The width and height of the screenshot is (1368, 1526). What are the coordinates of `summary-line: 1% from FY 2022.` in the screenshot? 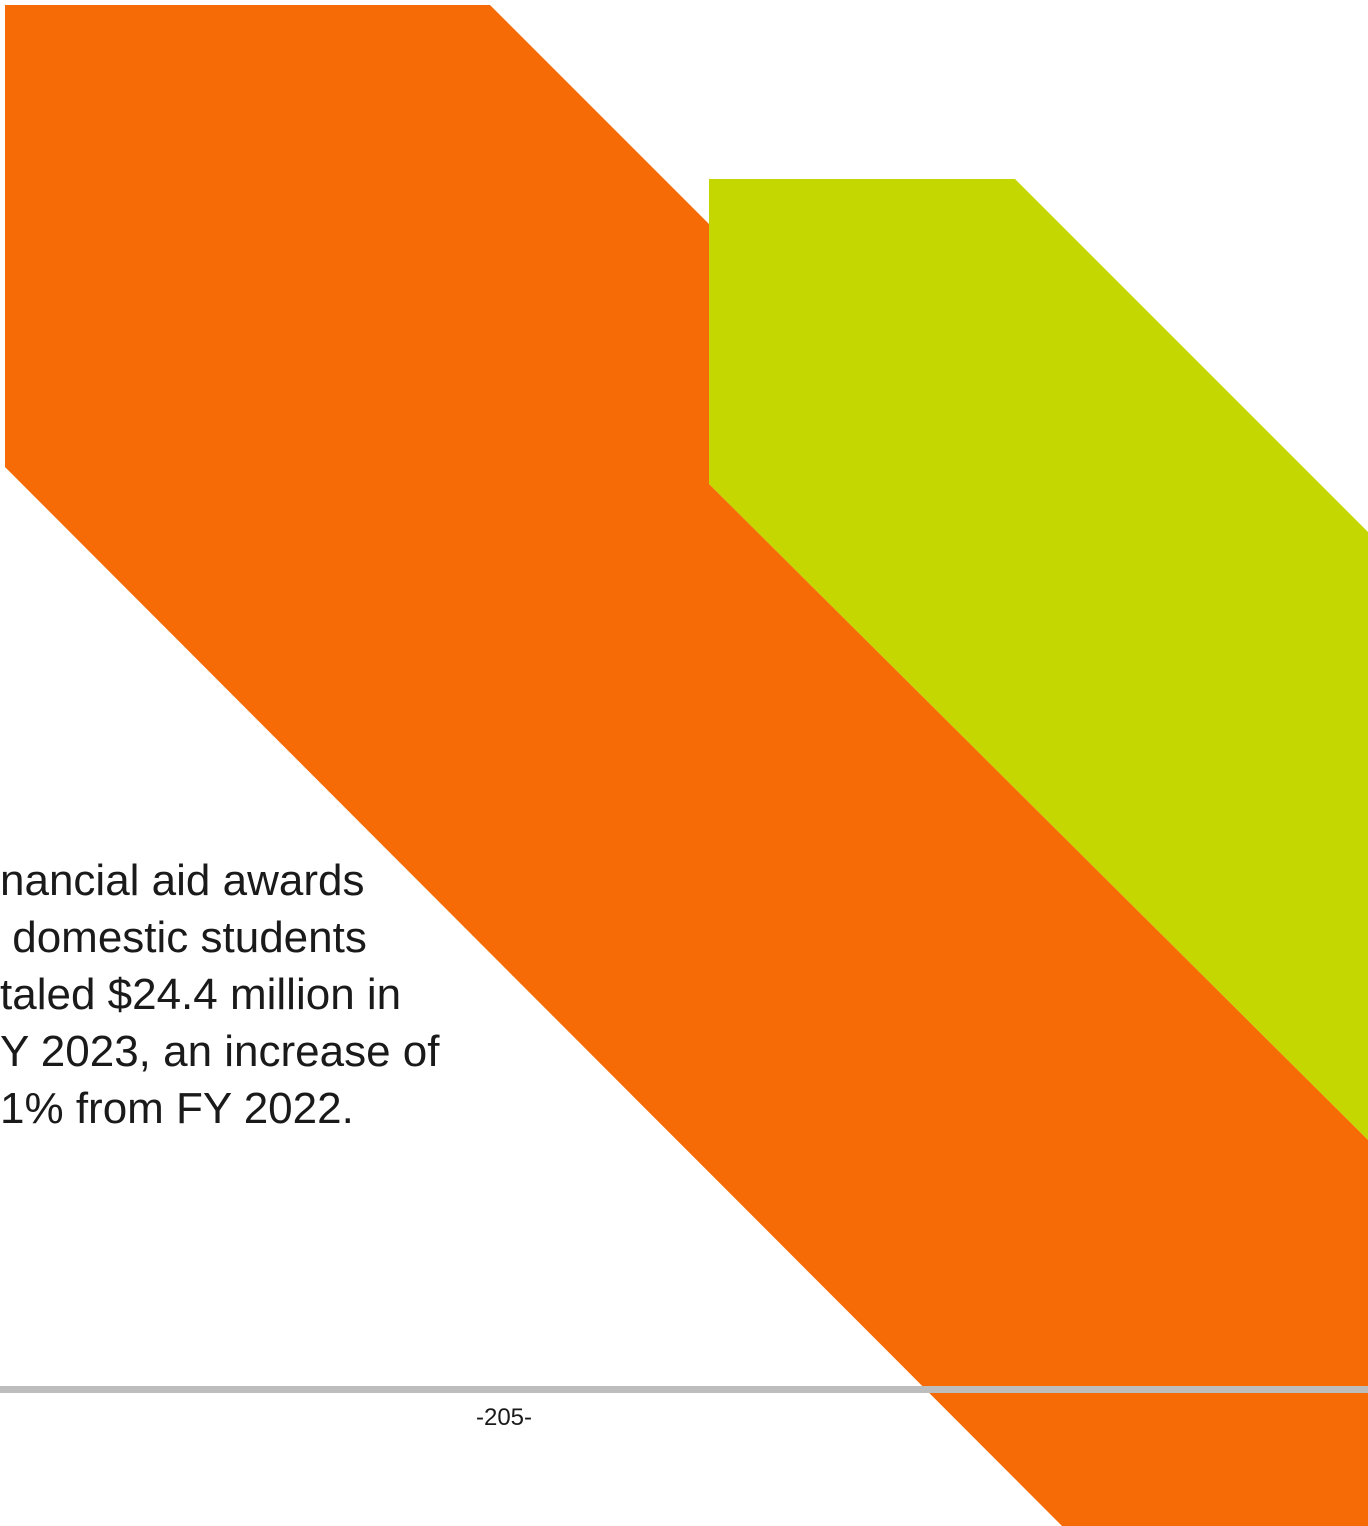 It's located at (177, 1108).